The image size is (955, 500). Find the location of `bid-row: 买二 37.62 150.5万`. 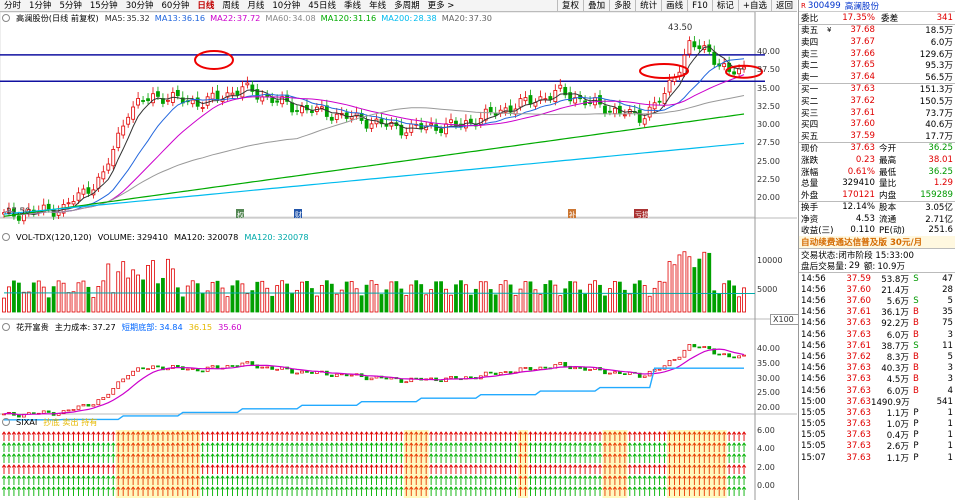

bid-row: 买二 37.62 150.5万 is located at coordinates (877, 101).